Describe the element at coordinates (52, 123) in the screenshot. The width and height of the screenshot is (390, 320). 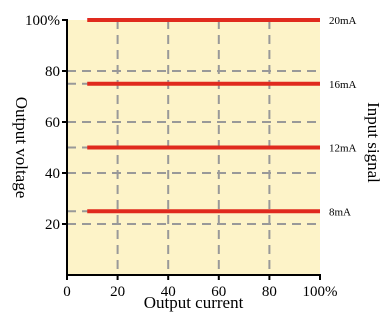
I see `y-tick-label: 60` at that location.